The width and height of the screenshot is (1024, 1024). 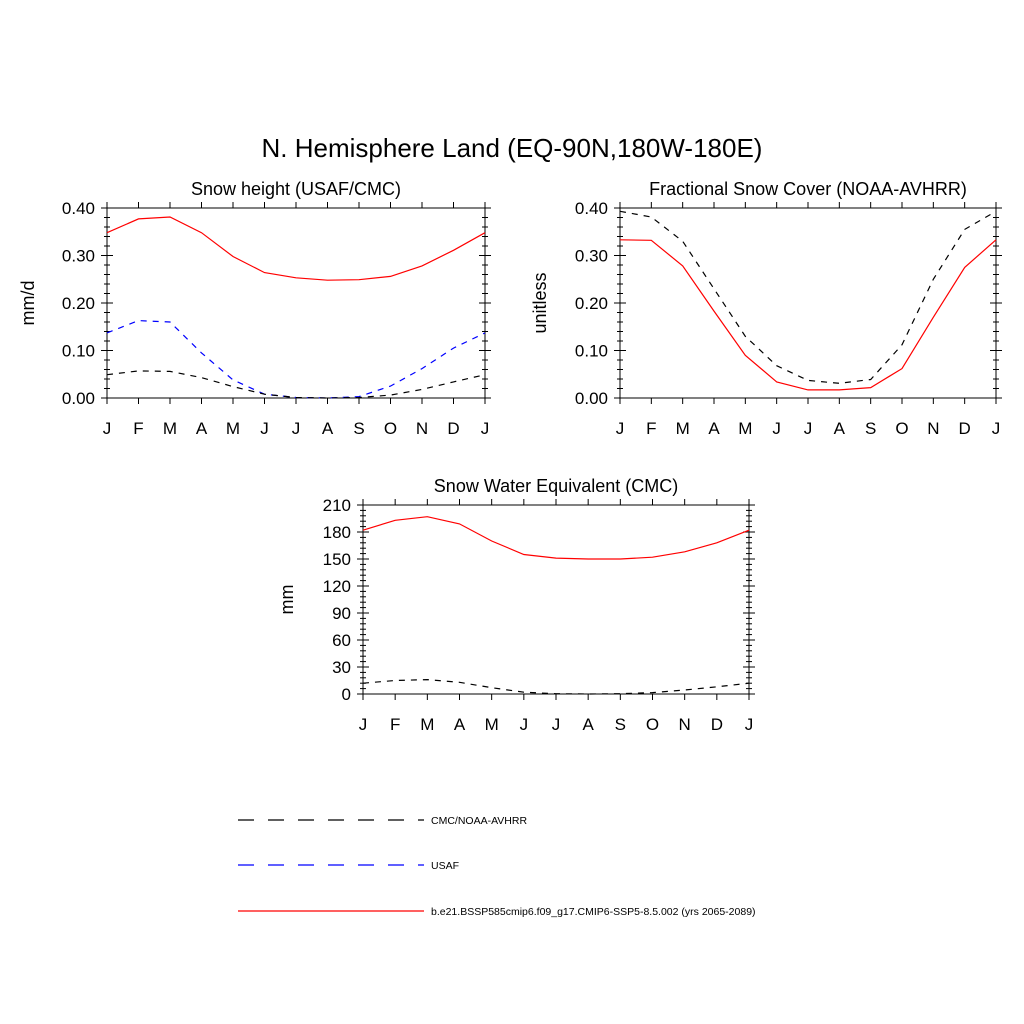 What do you see at coordinates (337, 586) in the screenshot?
I see `y-tick-label: 120` at bounding box center [337, 586].